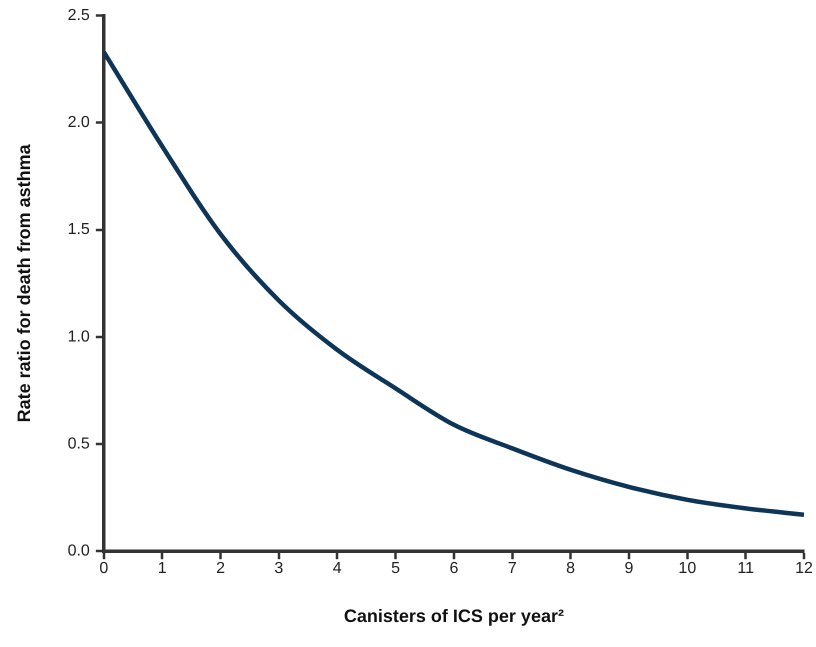 The width and height of the screenshot is (816, 647). I want to click on x-tick-label: 3, so click(279, 569).